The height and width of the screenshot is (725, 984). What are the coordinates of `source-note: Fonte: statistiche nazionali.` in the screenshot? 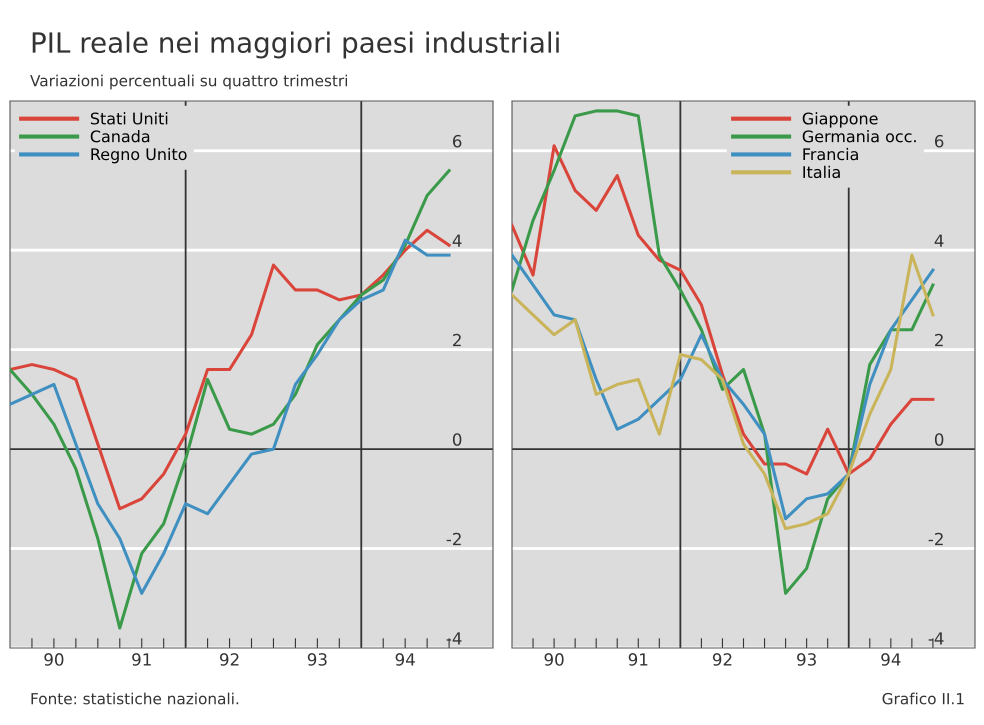 It's located at (135, 698).